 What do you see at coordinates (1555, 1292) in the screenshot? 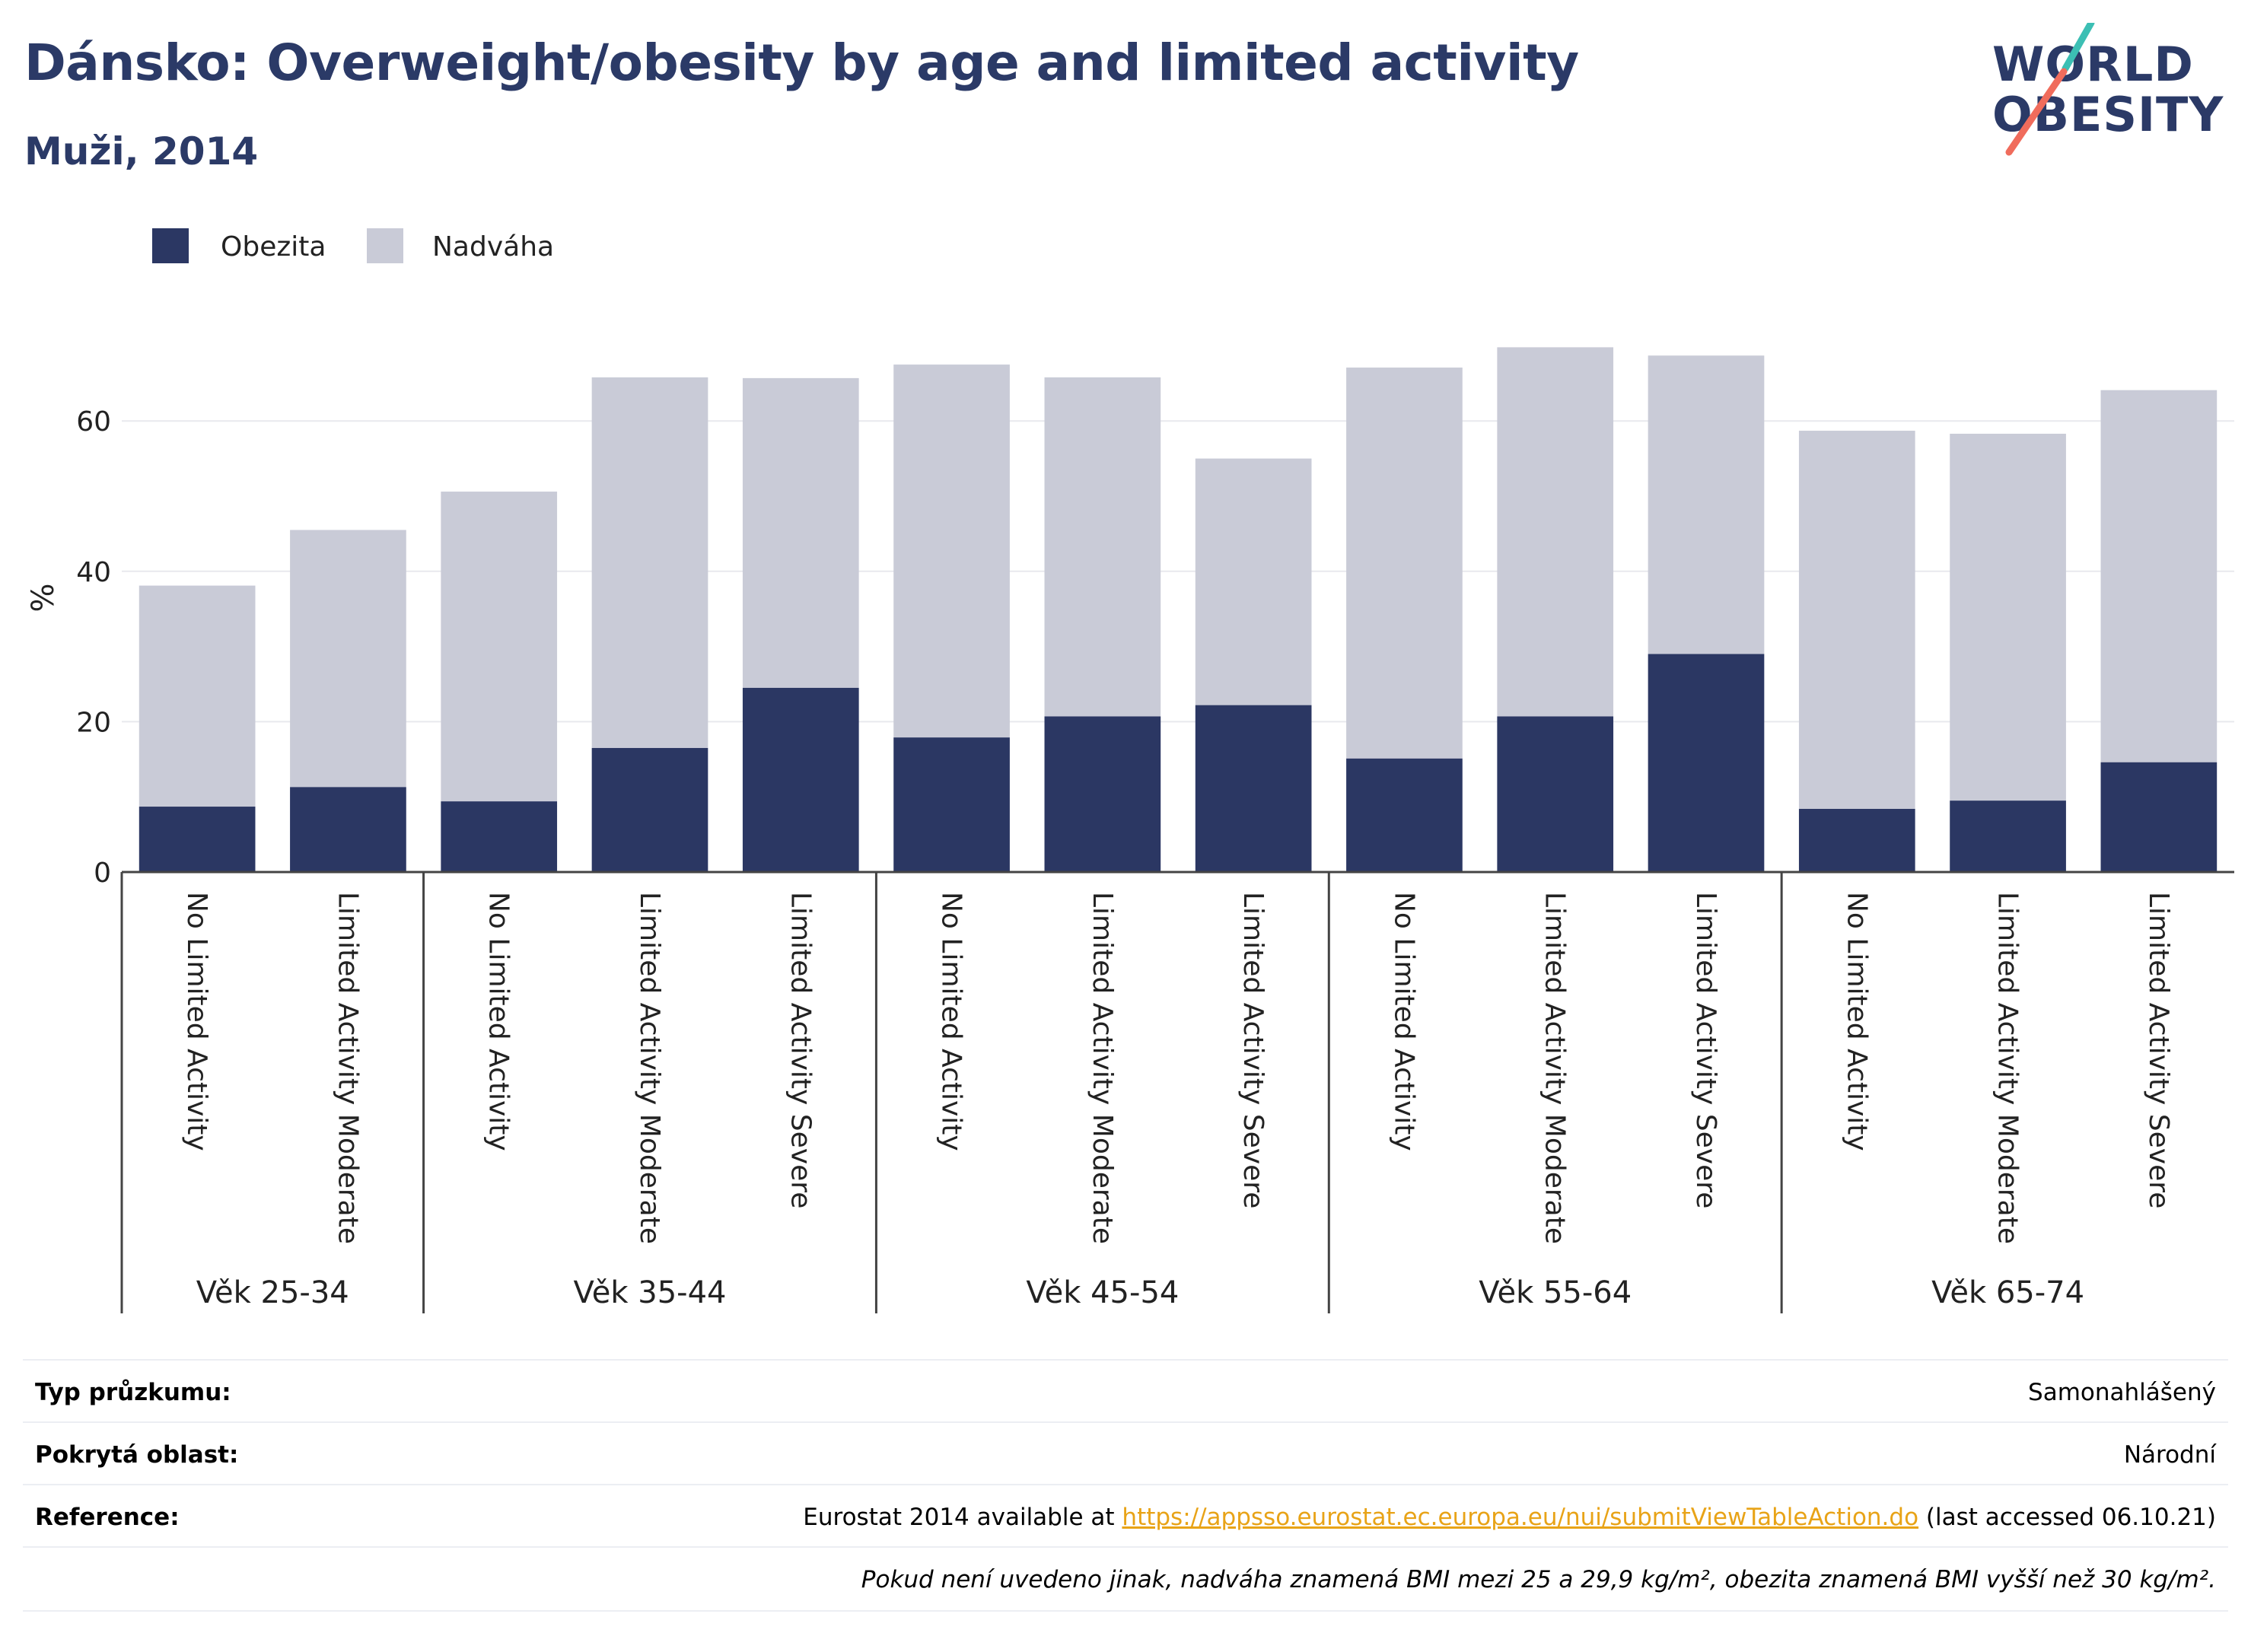
I see `x-group-label: Věk 55-64` at bounding box center [1555, 1292].